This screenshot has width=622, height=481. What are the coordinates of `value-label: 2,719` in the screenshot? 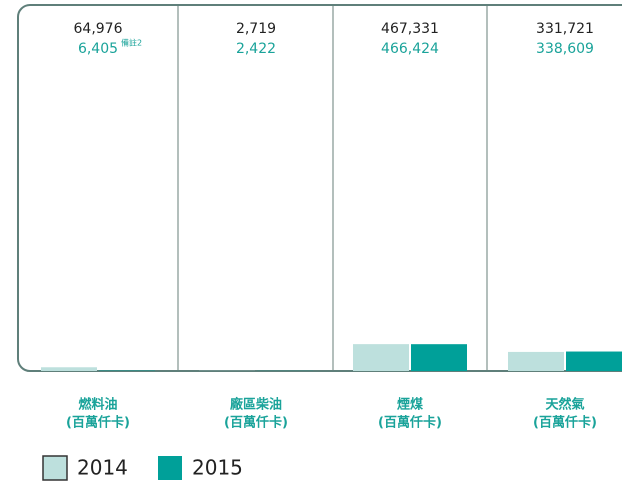 It's located at (256, 29).